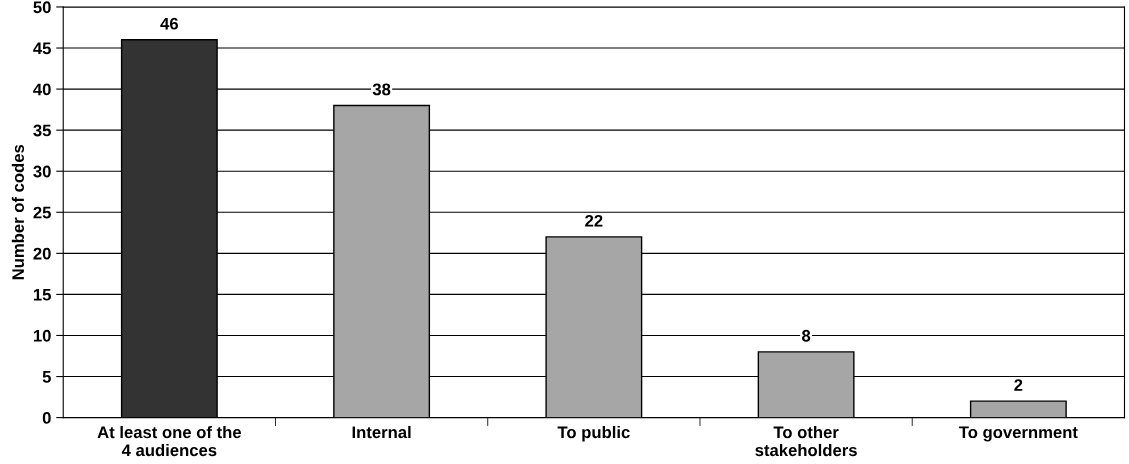 Image resolution: width=1129 pixels, height=464 pixels. What do you see at coordinates (42, 130) in the screenshot?
I see `y-tick-label: 35` at bounding box center [42, 130].